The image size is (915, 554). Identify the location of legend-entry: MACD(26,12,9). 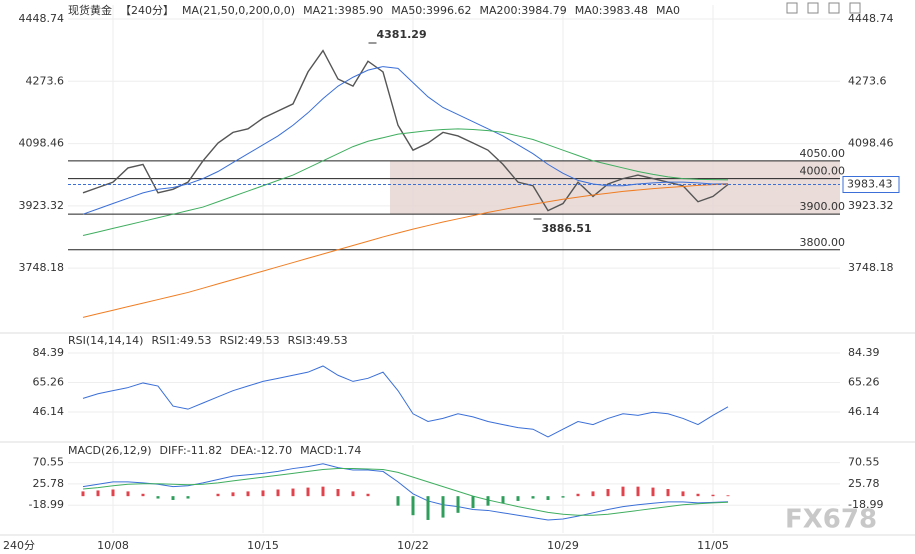
(110, 450).